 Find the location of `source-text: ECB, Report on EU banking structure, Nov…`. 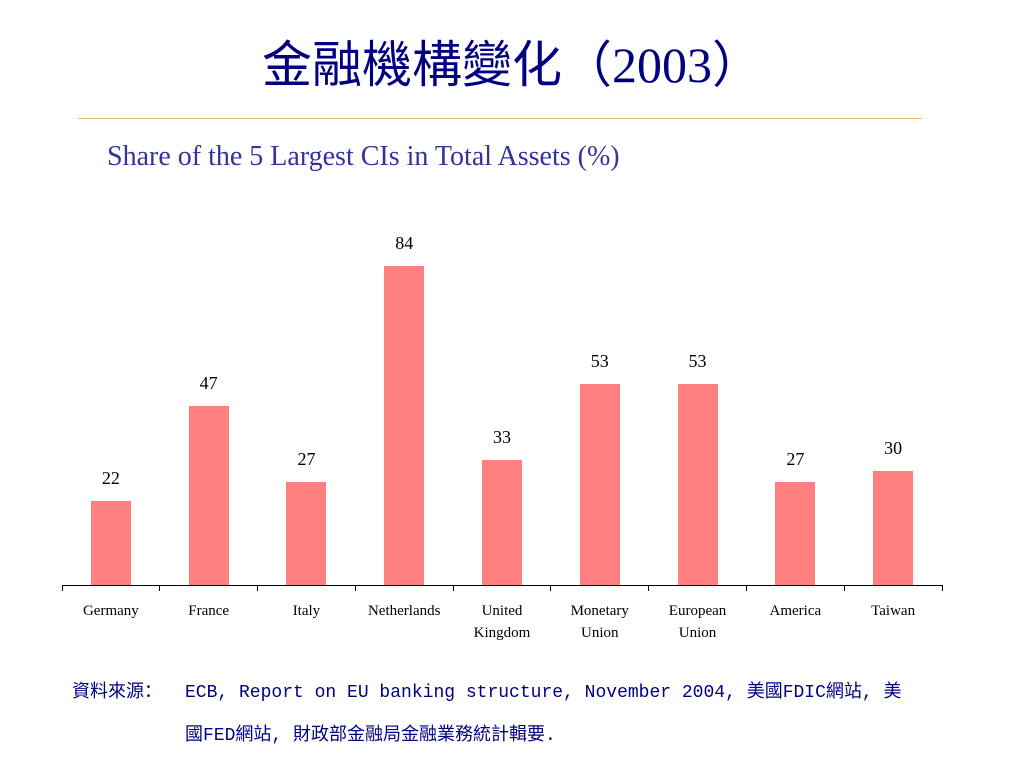

source-text: ECB, Report on EU banking structure, Nov… is located at coordinates (543, 715).